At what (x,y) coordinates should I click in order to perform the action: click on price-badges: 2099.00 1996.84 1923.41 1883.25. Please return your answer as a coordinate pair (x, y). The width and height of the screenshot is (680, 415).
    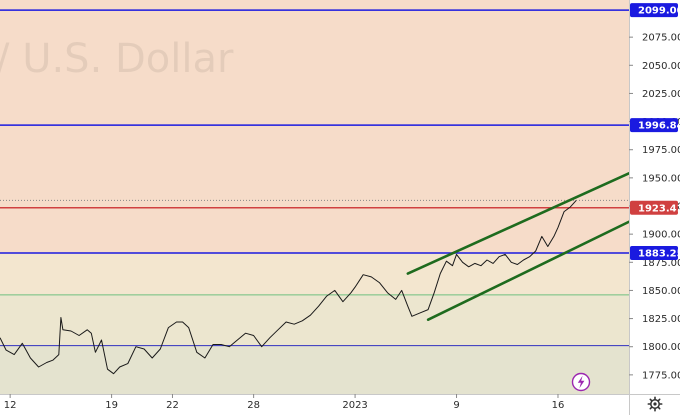
    Looking at the image, I should click on (655, 132).